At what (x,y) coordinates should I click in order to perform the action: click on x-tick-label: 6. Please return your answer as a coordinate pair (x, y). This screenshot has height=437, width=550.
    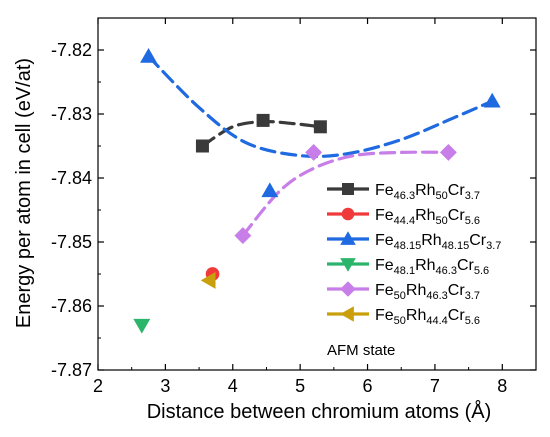
    Looking at the image, I should click on (368, 386).